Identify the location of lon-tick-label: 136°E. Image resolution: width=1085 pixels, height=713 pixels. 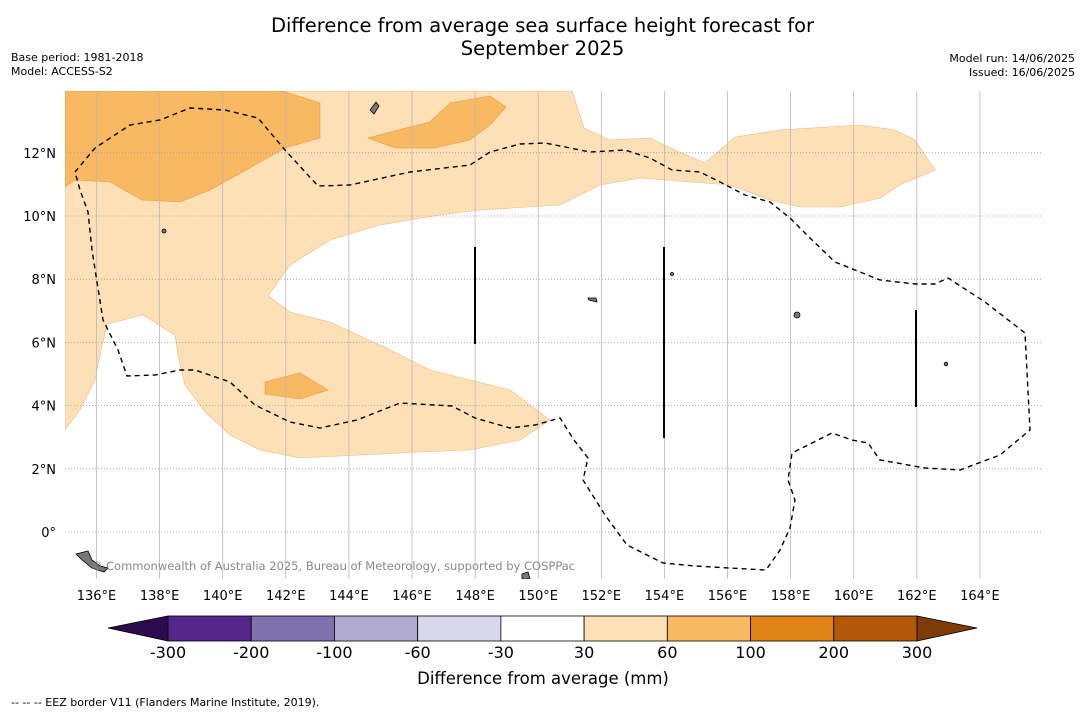
(97, 596).